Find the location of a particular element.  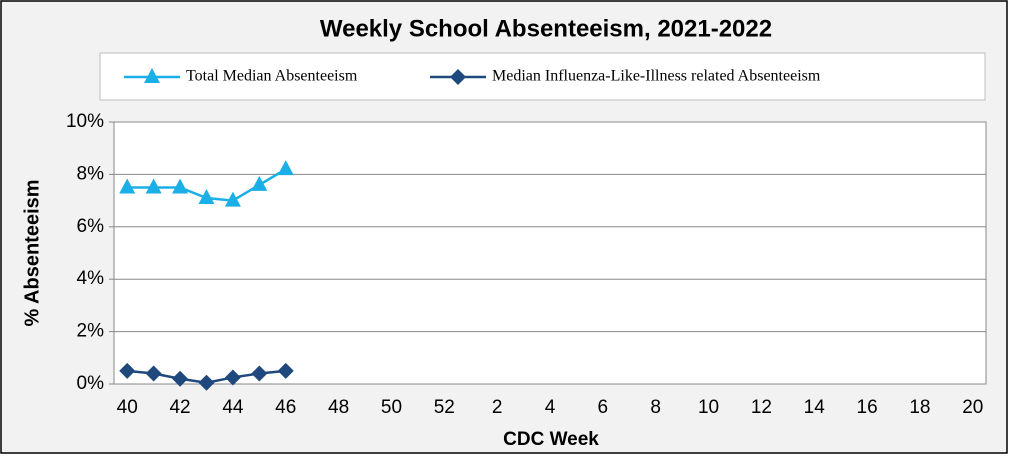

y-tick-label: 10% is located at coordinates (85, 121).